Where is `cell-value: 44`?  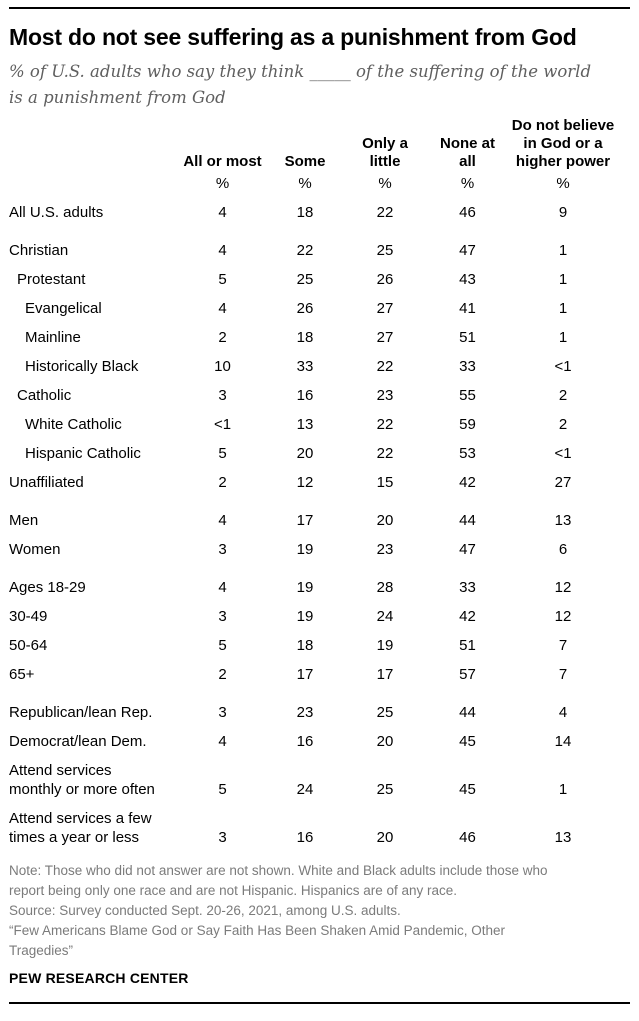 cell-value: 44 is located at coordinates (467, 520).